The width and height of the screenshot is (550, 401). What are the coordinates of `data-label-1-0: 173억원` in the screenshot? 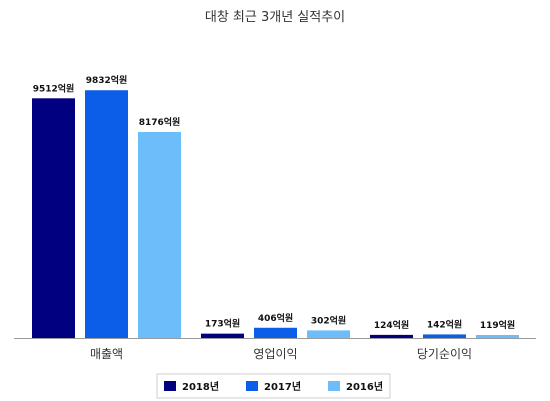 It's located at (222, 324).